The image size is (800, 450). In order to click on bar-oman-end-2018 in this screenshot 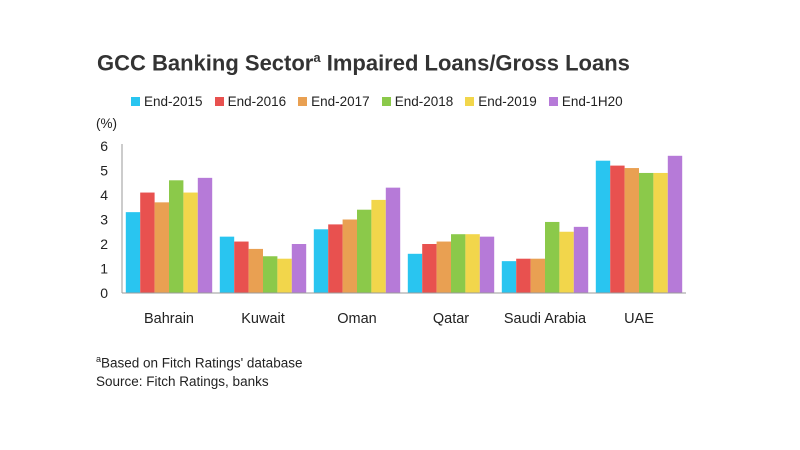, I will do `click(364, 251)`.